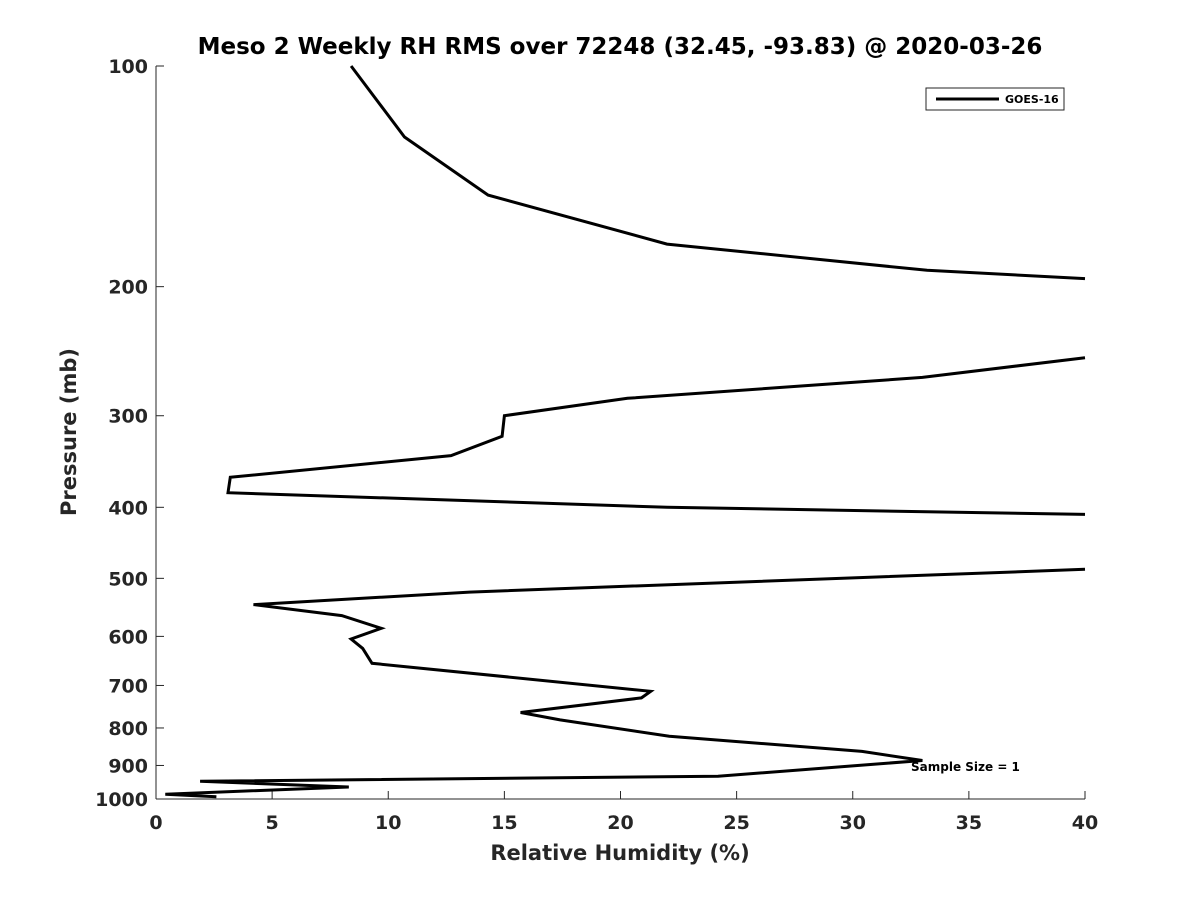 The image size is (1200, 900). Describe the element at coordinates (736, 823) in the screenshot. I see `x-tick-label: 25` at that location.